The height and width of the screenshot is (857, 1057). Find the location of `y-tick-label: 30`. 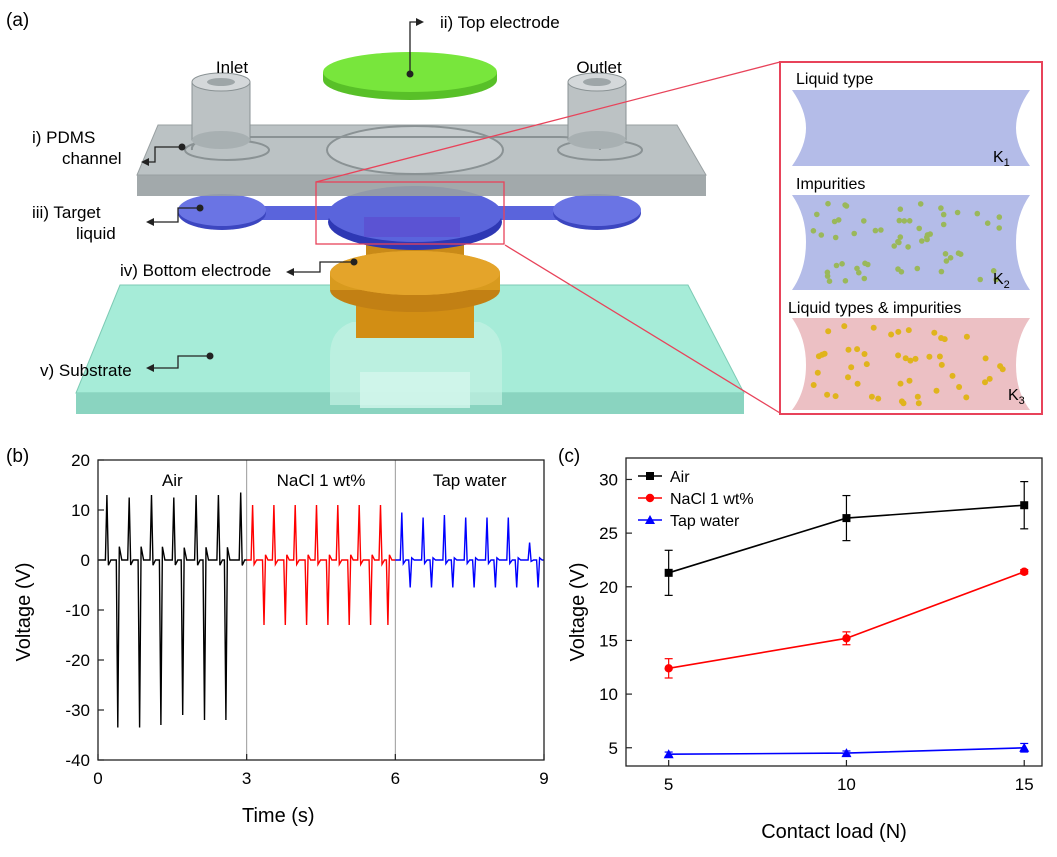

y-tick-label: 30 is located at coordinates (608, 479).